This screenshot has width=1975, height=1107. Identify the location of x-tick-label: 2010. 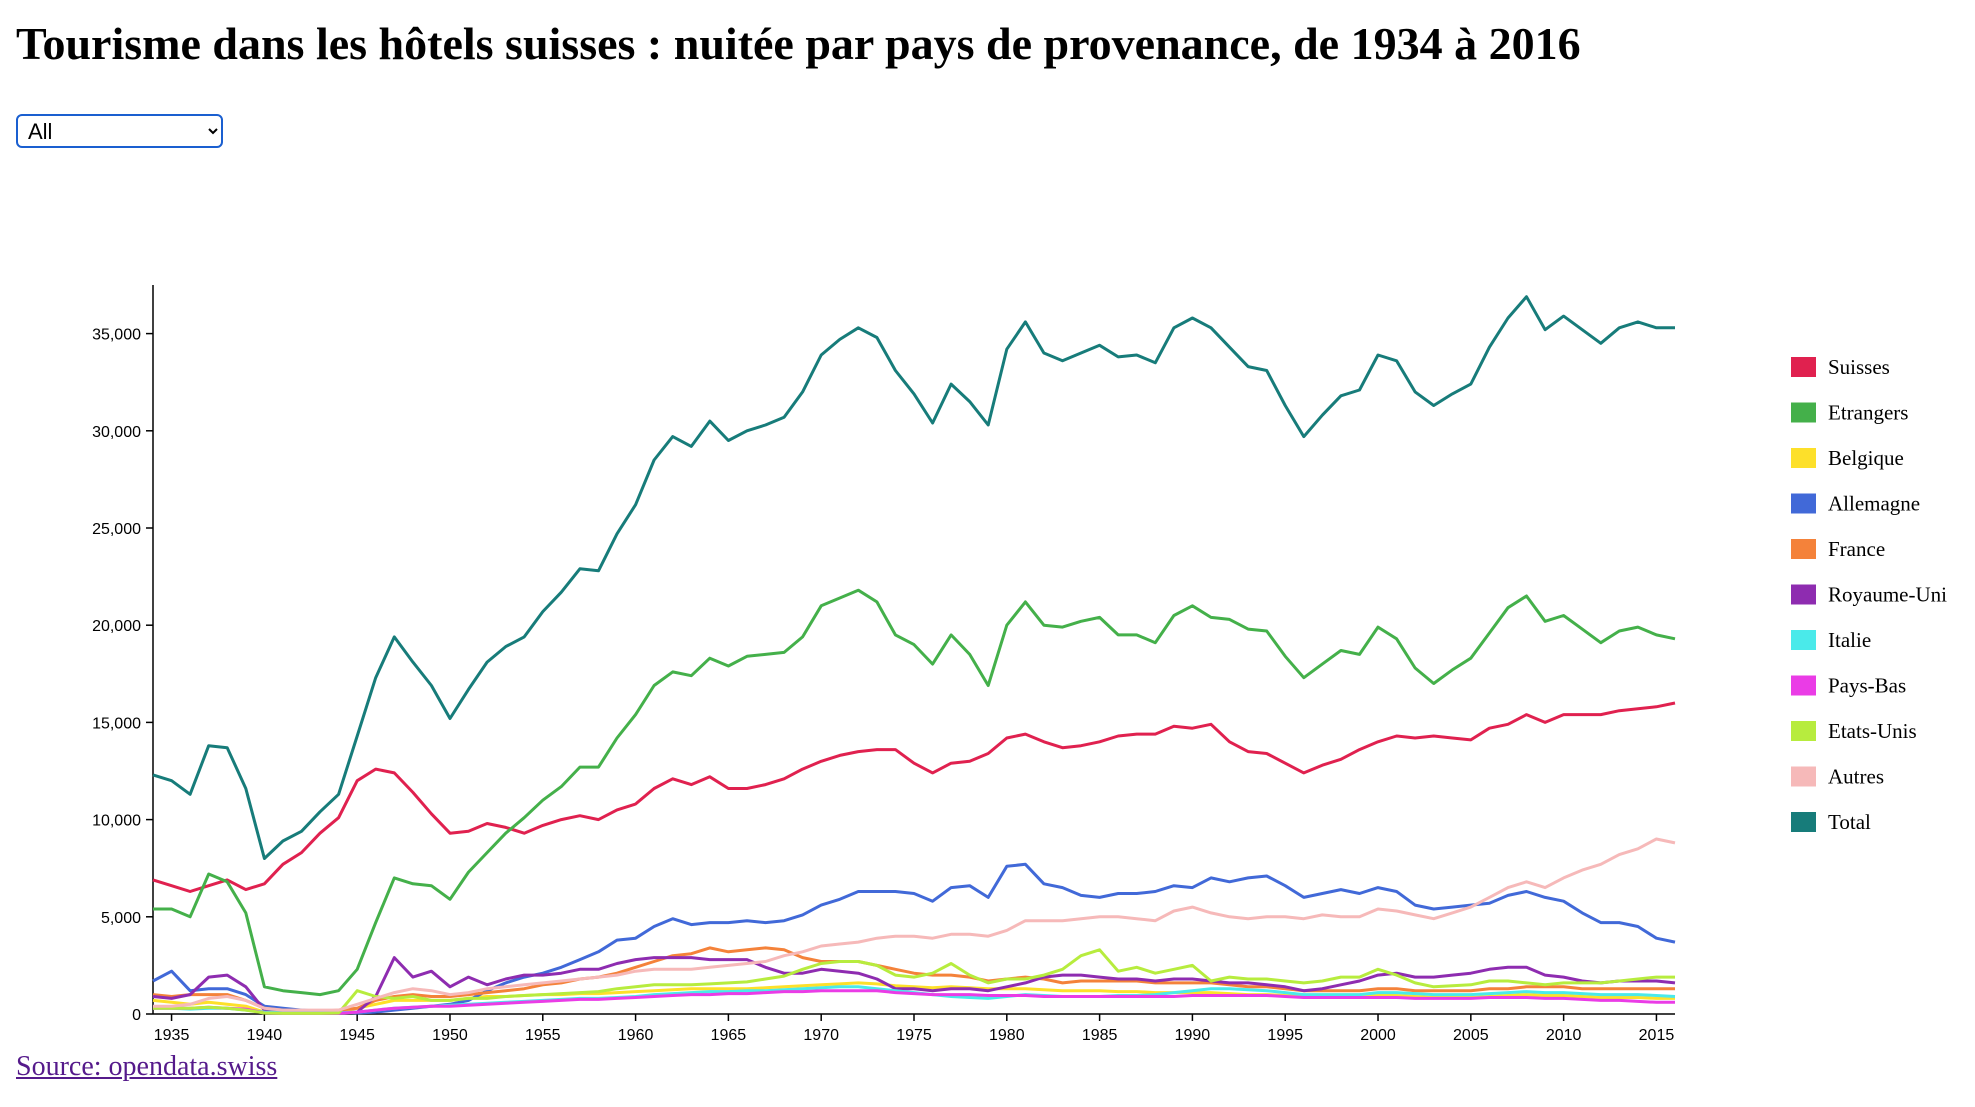
(1564, 1035).